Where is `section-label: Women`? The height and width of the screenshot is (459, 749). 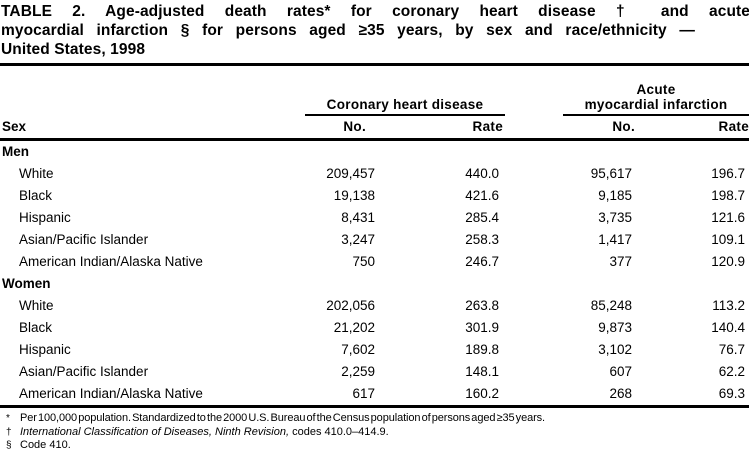 section-label: Women is located at coordinates (26, 283).